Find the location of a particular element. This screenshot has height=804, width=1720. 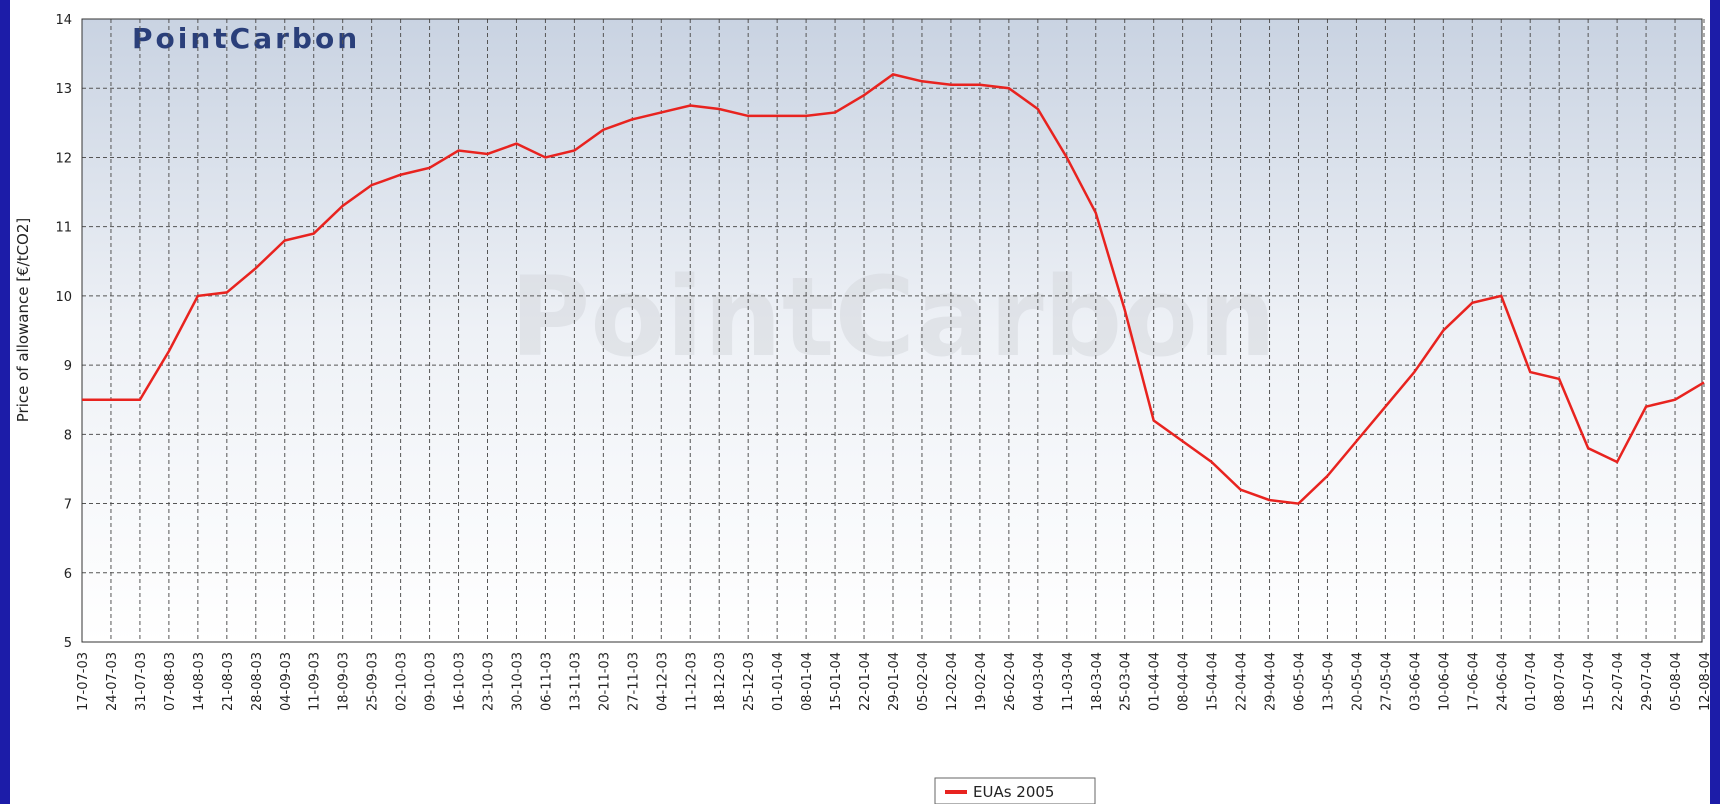

x-tick-label: 28-08-03 is located at coordinates (257, 681).